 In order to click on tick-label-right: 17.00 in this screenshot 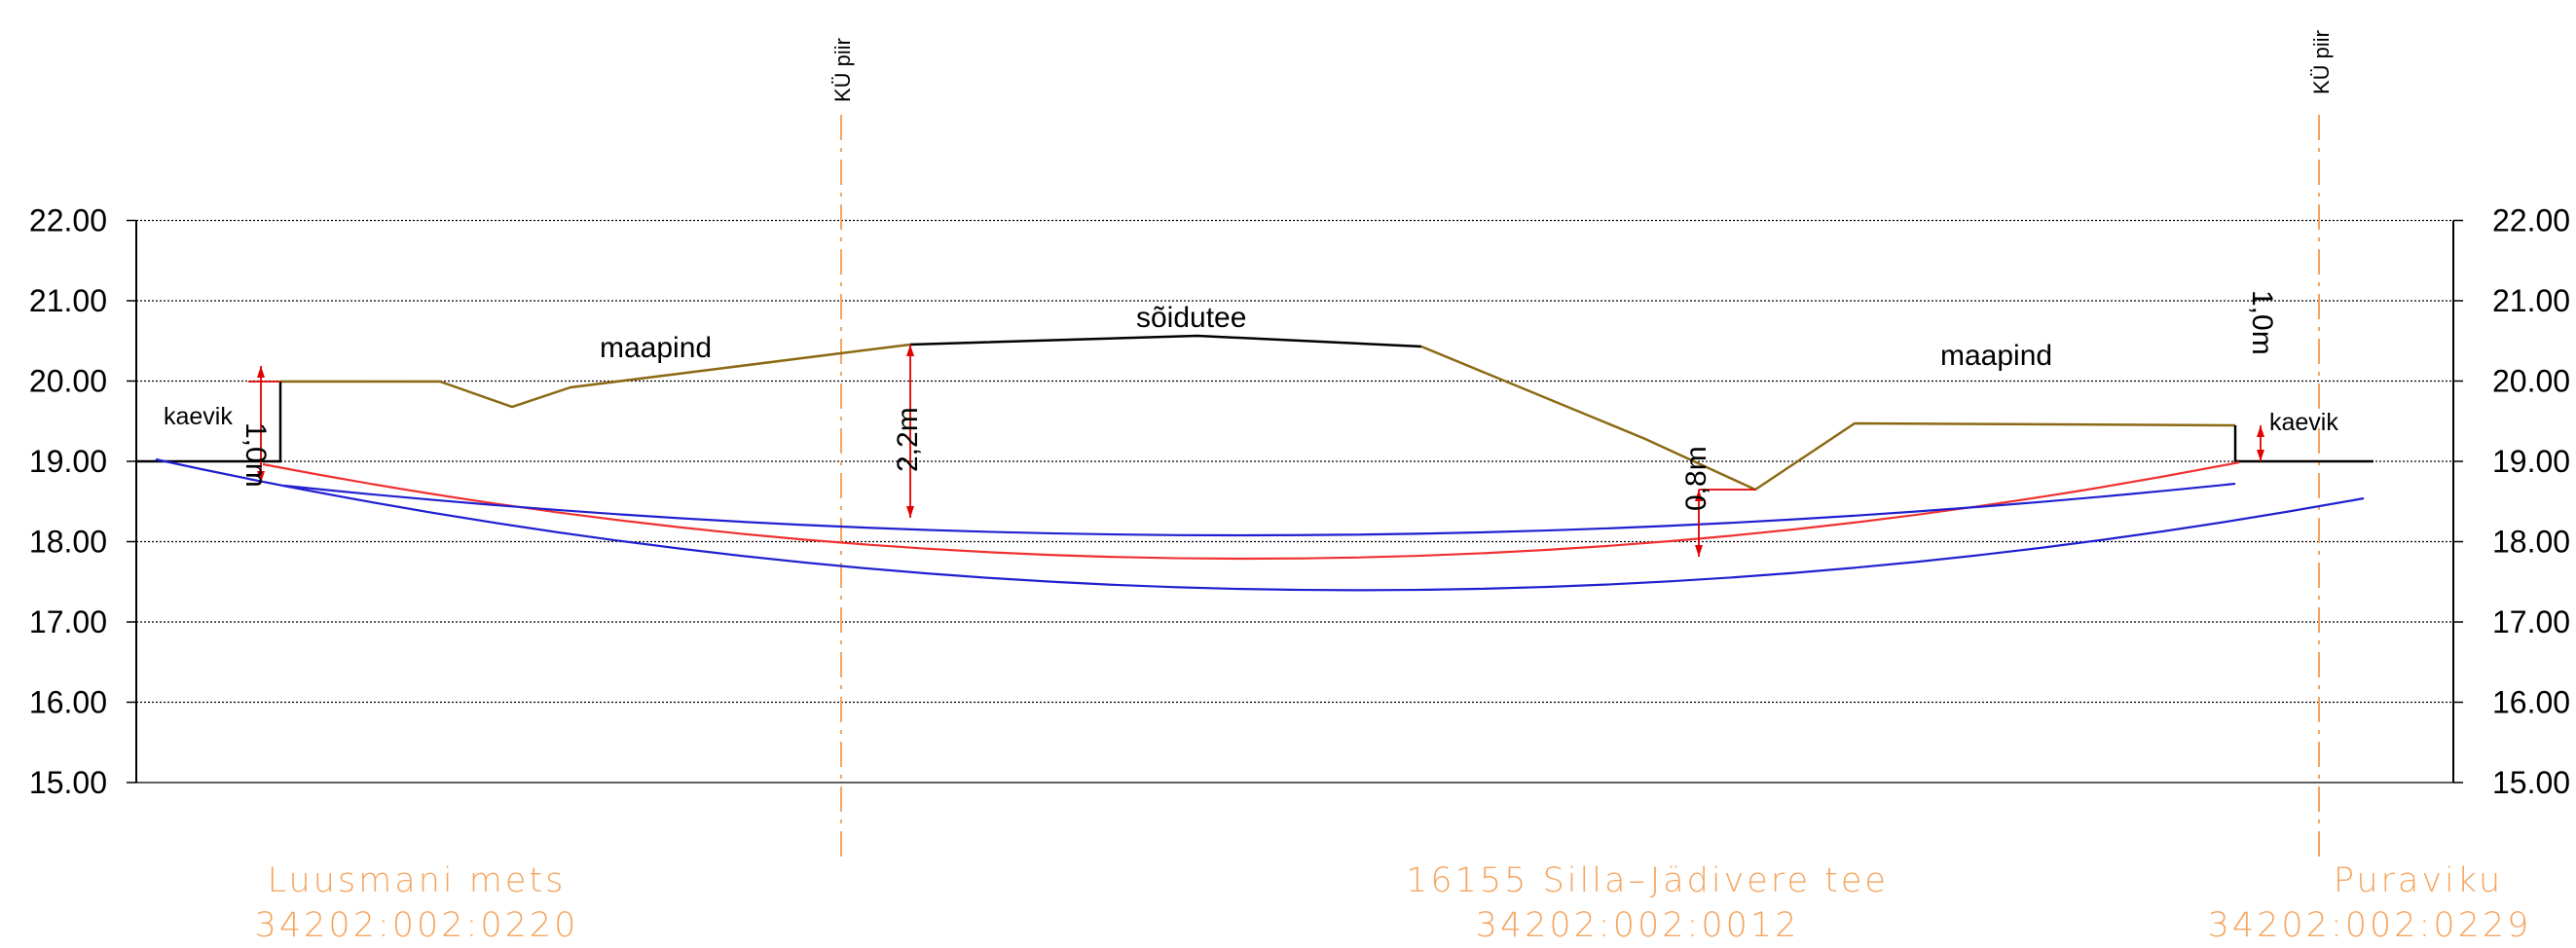, I will do `click(2531, 621)`.